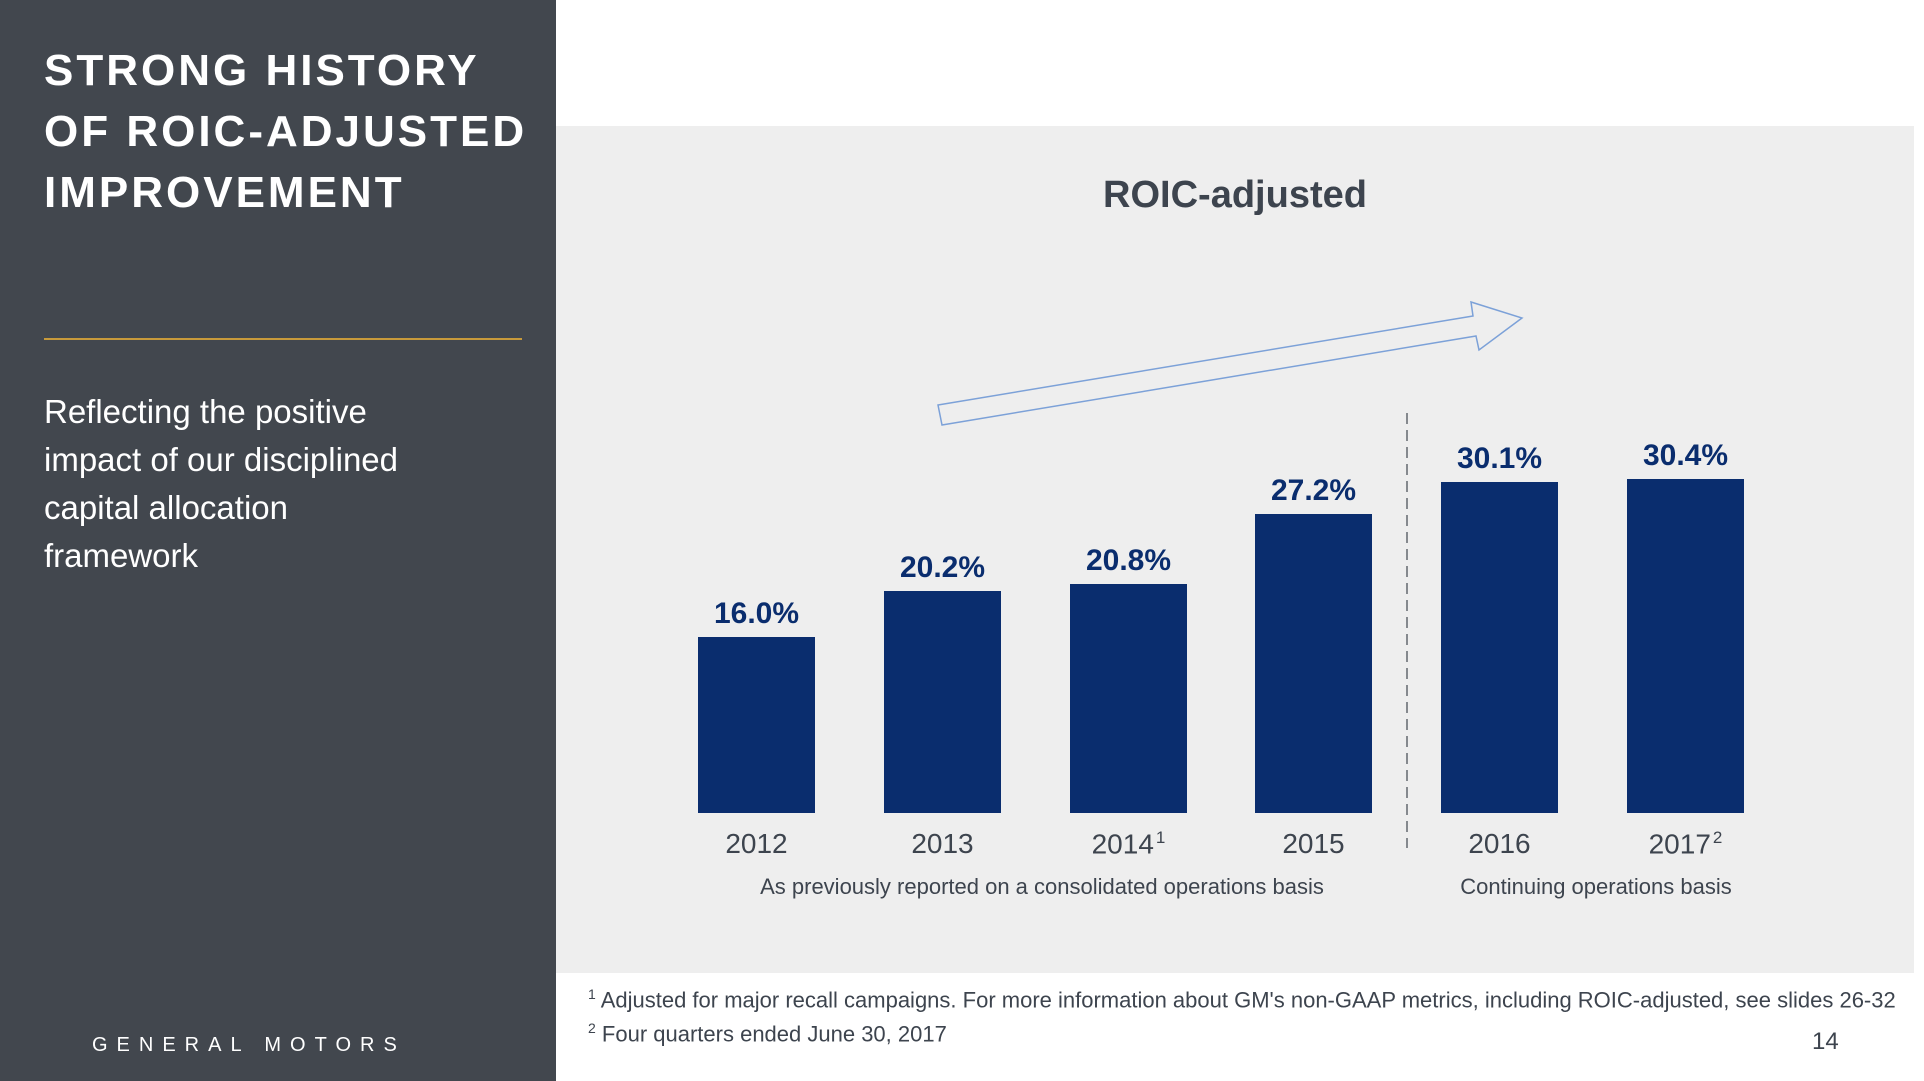 The width and height of the screenshot is (1924, 1081). What do you see at coordinates (1717, 837) in the screenshot?
I see `x-axis-footnote-mark: 2` at bounding box center [1717, 837].